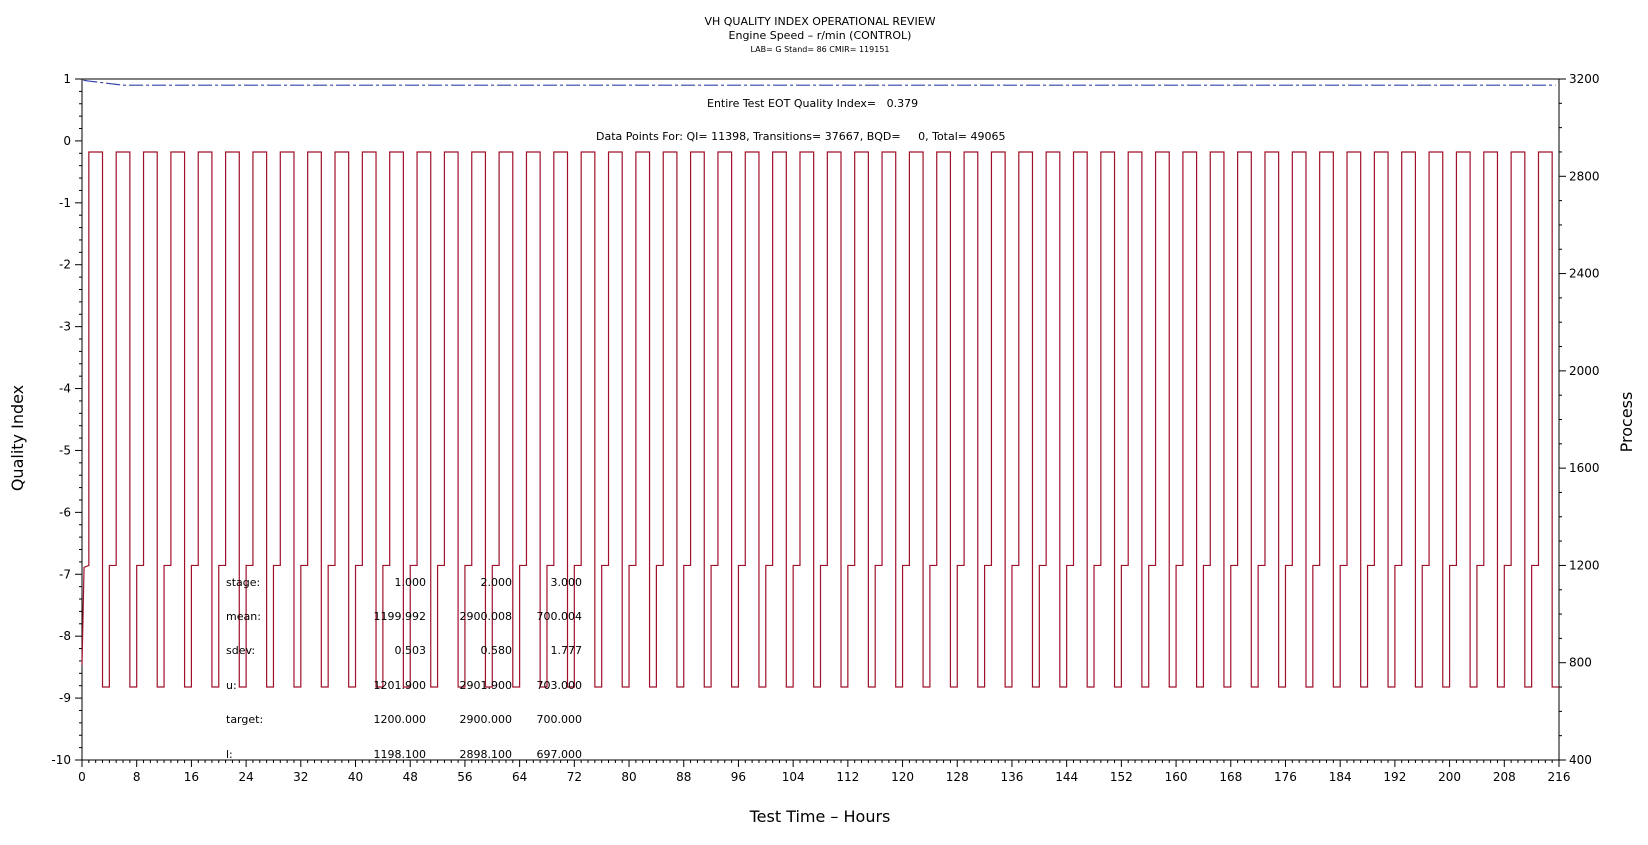 Image resolution: width=1648 pixels, height=845 pixels. Describe the element at coordinates (902, 777) in the screenshot. I see `x-tick-label: 120` at that location.